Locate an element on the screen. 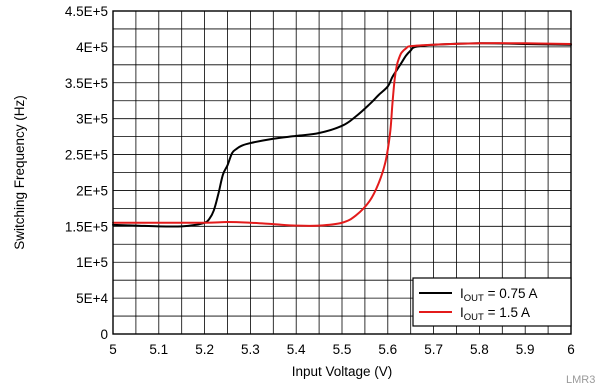 Image resolution: width=606 pixels, height=389 pixels. y-tick-label: 3E+5 is located at coordinates (92, 119).